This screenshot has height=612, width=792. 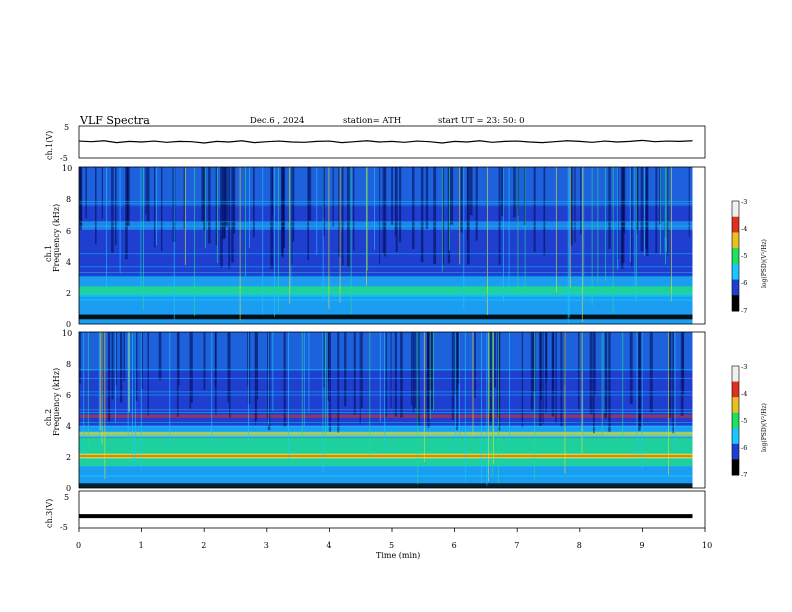 What do you see at coordinates (735, 420) in the screenshot?
I see `ch2-colorbar-frame` at bounding box center [735, 420].